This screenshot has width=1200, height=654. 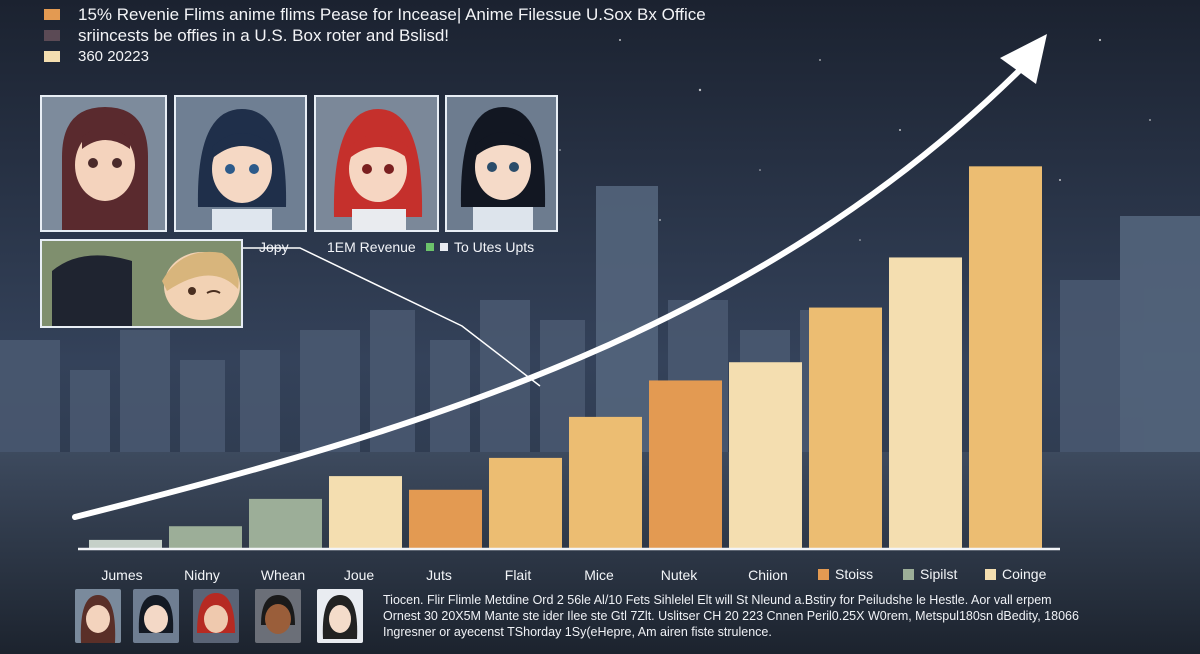 What do you see at coordinates (285, 523) in the screenshot?
I see `bar-whean` at bounding box center [285, 523].